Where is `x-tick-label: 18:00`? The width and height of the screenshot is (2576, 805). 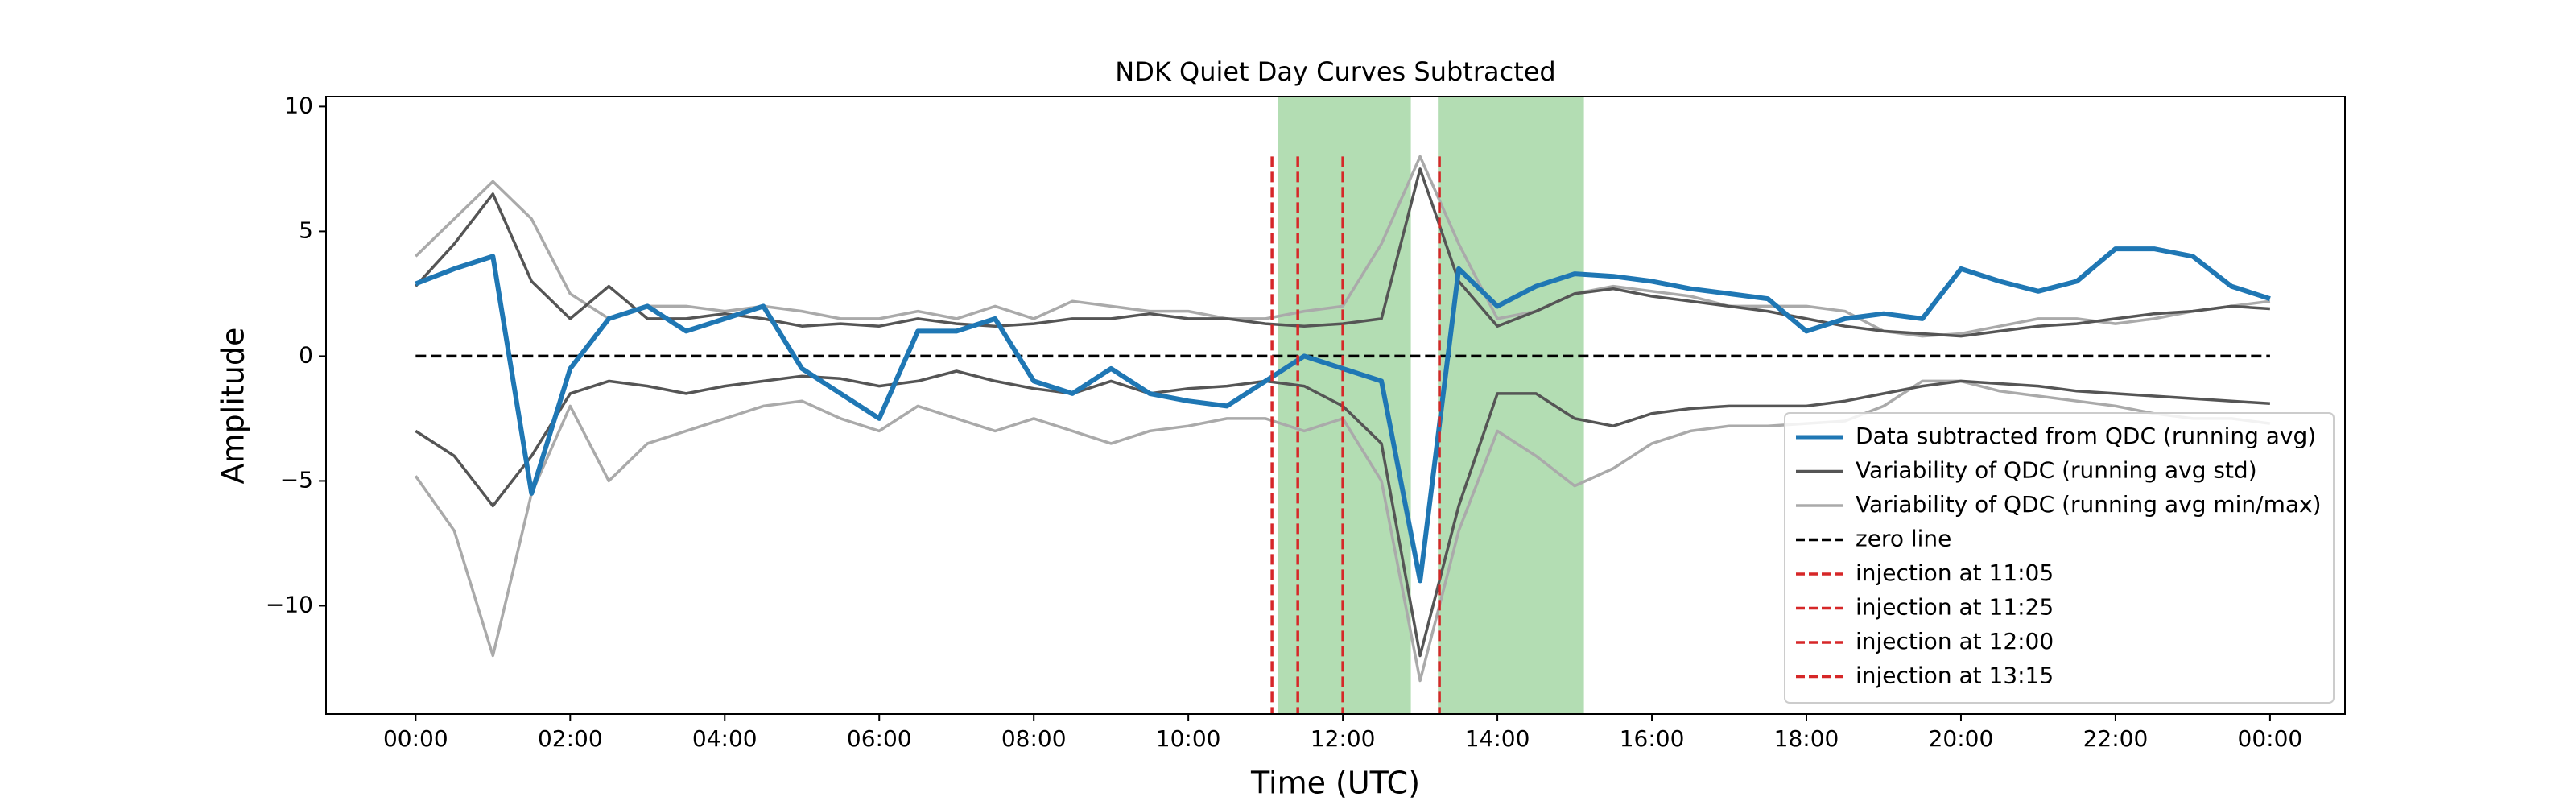 x-tick-label: 18:00 is located at coordinates (1806, 738).